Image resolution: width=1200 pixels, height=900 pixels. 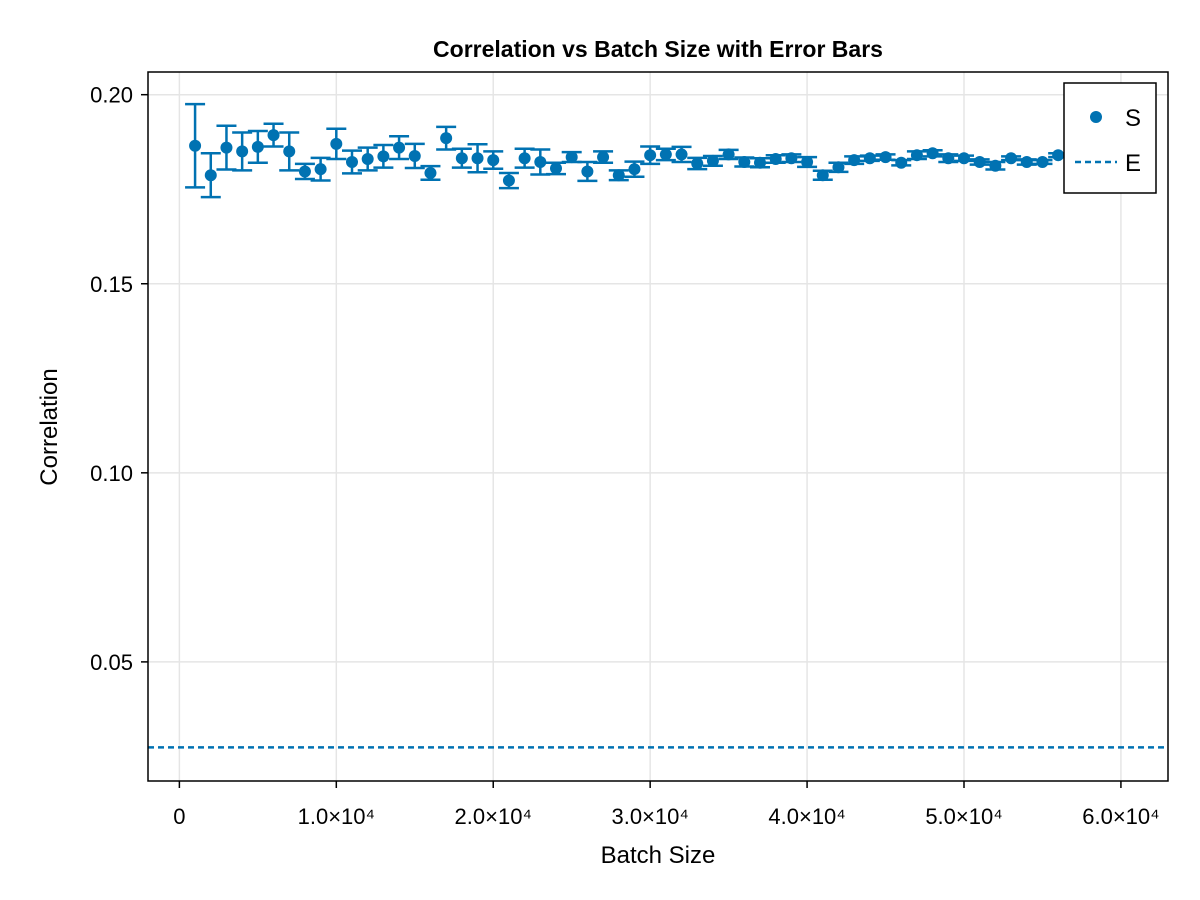 I want to click on x-tick-label: 6.0×10⁴, so click(x=1120, y=816).